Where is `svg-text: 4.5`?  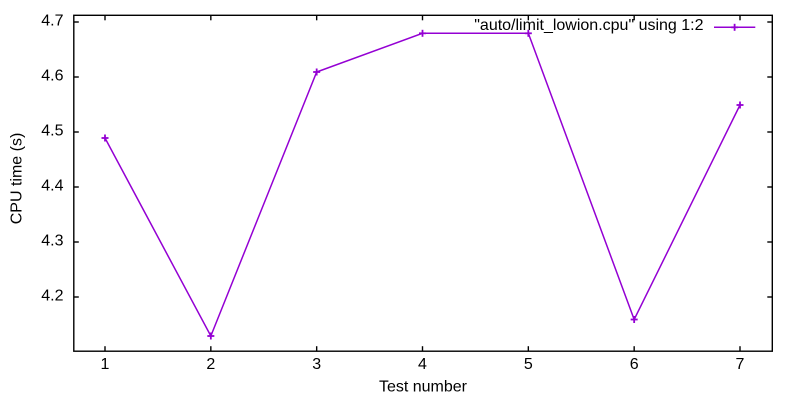 svg-text: 4.5 is located at coordinates (52, 131).